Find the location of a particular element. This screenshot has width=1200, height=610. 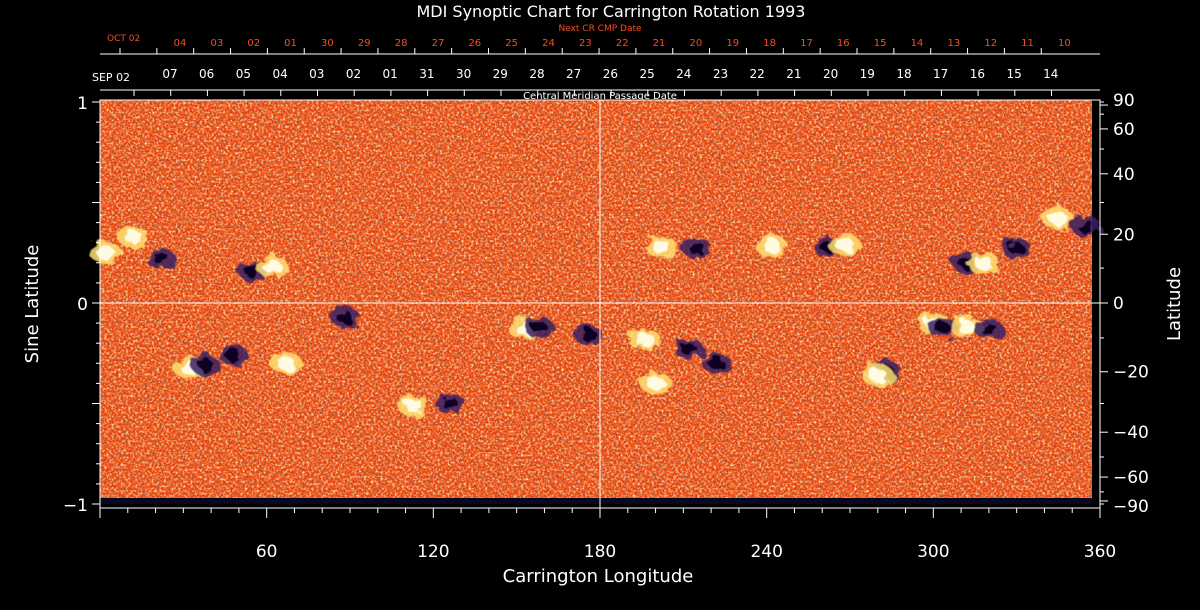

cmp-date-label: 05 is located at coordinates (243, 74).